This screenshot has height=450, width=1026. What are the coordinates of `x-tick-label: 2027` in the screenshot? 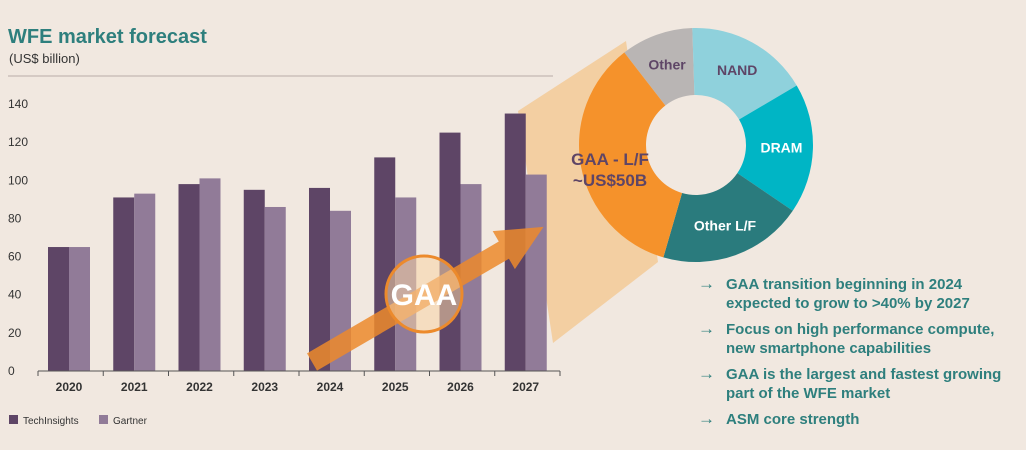 It's located at (525, 387).